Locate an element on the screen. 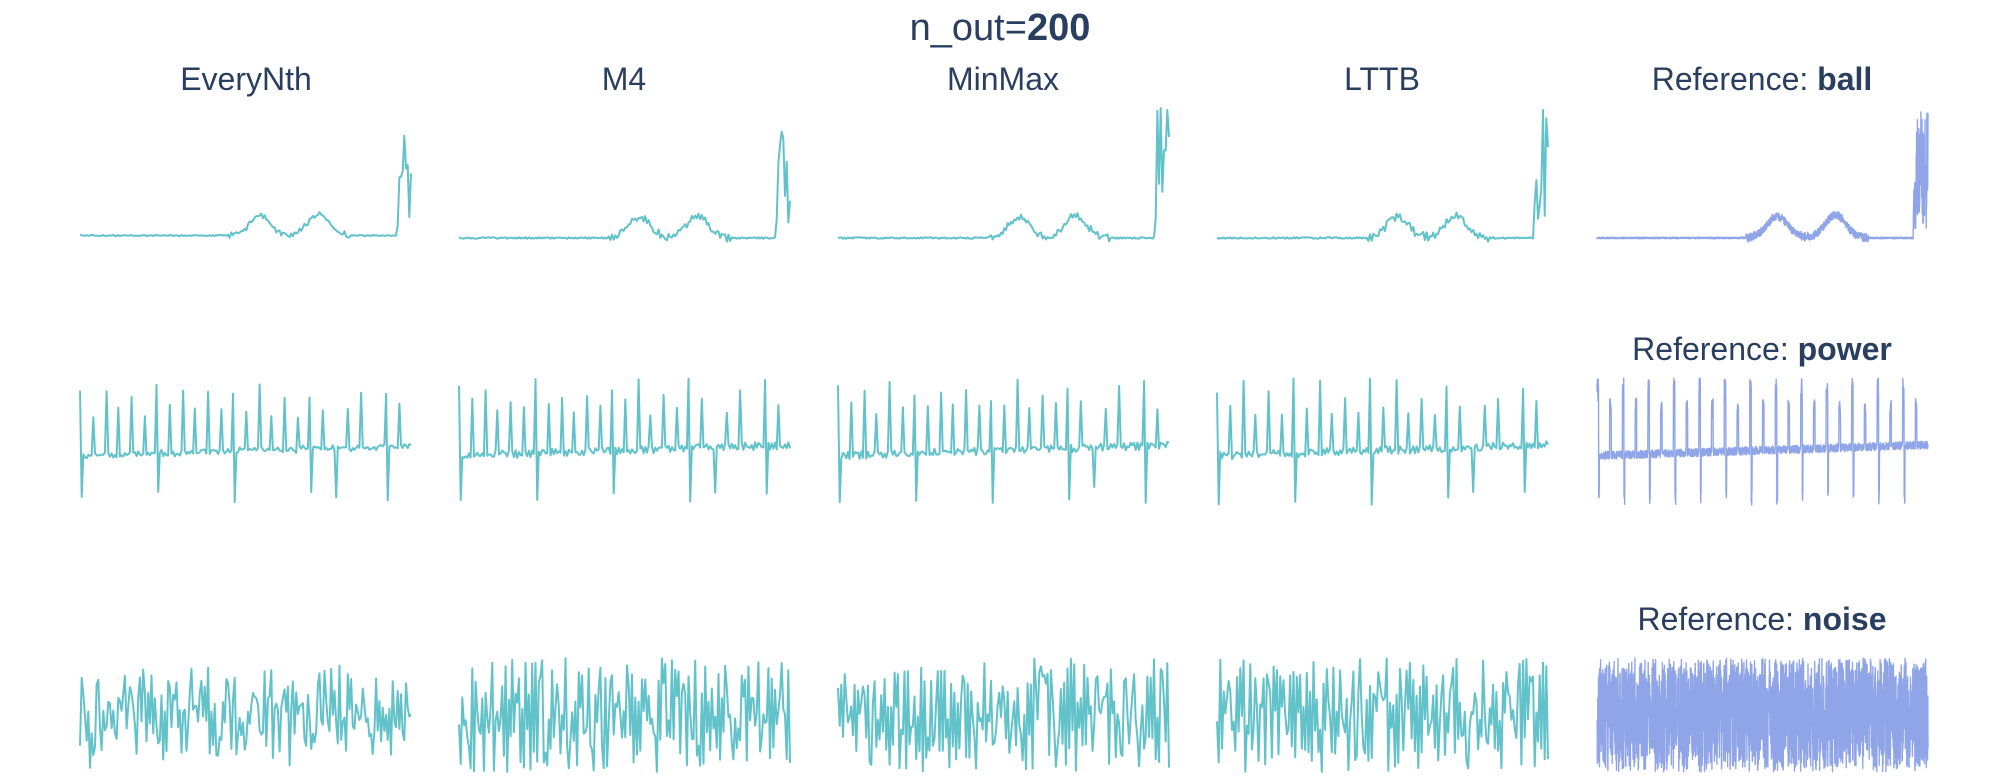 This screenshot has height=784, width=2000. reference-dataset-power: power is located at coordinates (1845, 349).